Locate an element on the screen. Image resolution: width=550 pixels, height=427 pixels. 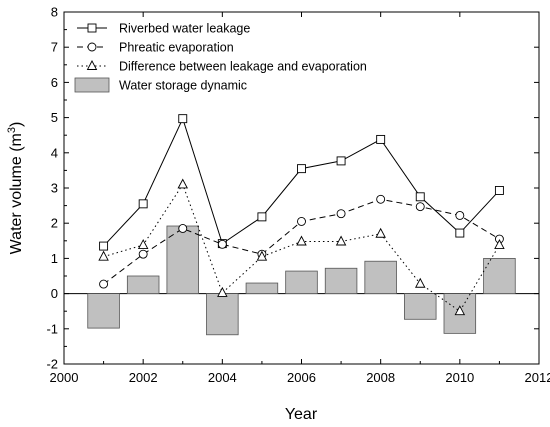
x-tick-label: 2004 is located at coordinates (222, 377).